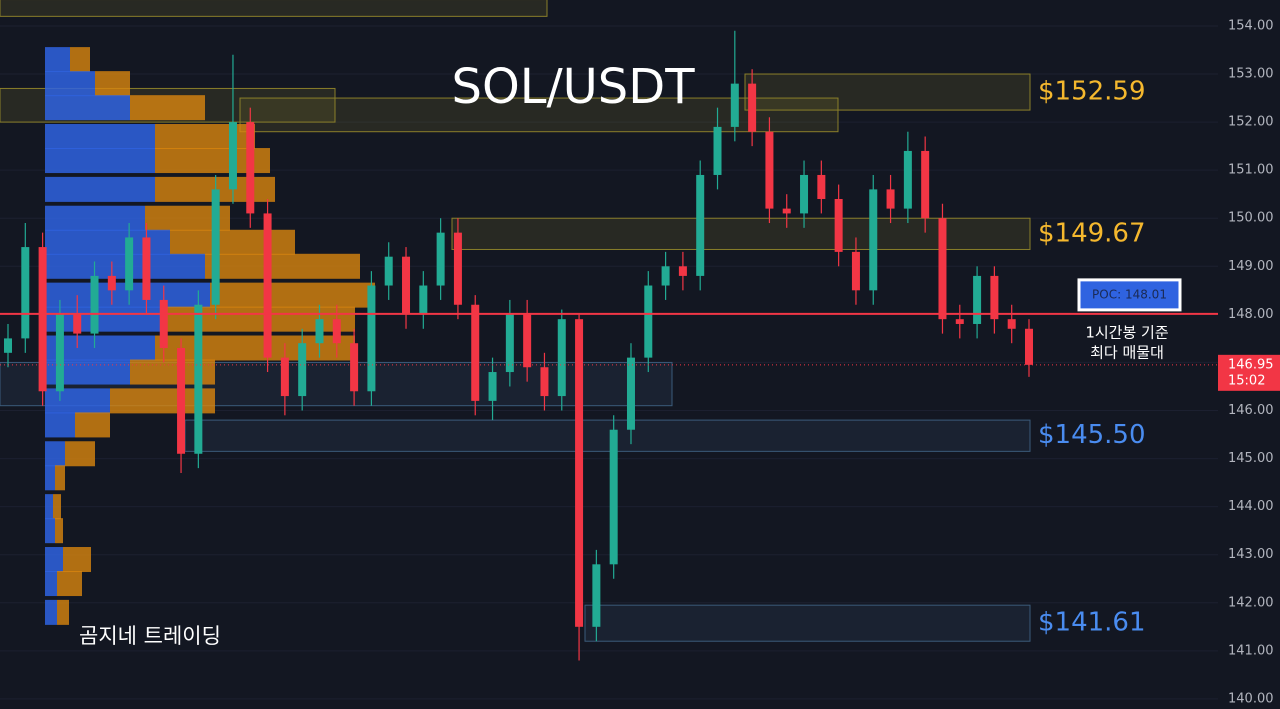 This screenshot has height=709, width=1280. Describe the element at coordinates (1251, 218) in the screenshot. I see `y-tick-label: 150.00` at that location.